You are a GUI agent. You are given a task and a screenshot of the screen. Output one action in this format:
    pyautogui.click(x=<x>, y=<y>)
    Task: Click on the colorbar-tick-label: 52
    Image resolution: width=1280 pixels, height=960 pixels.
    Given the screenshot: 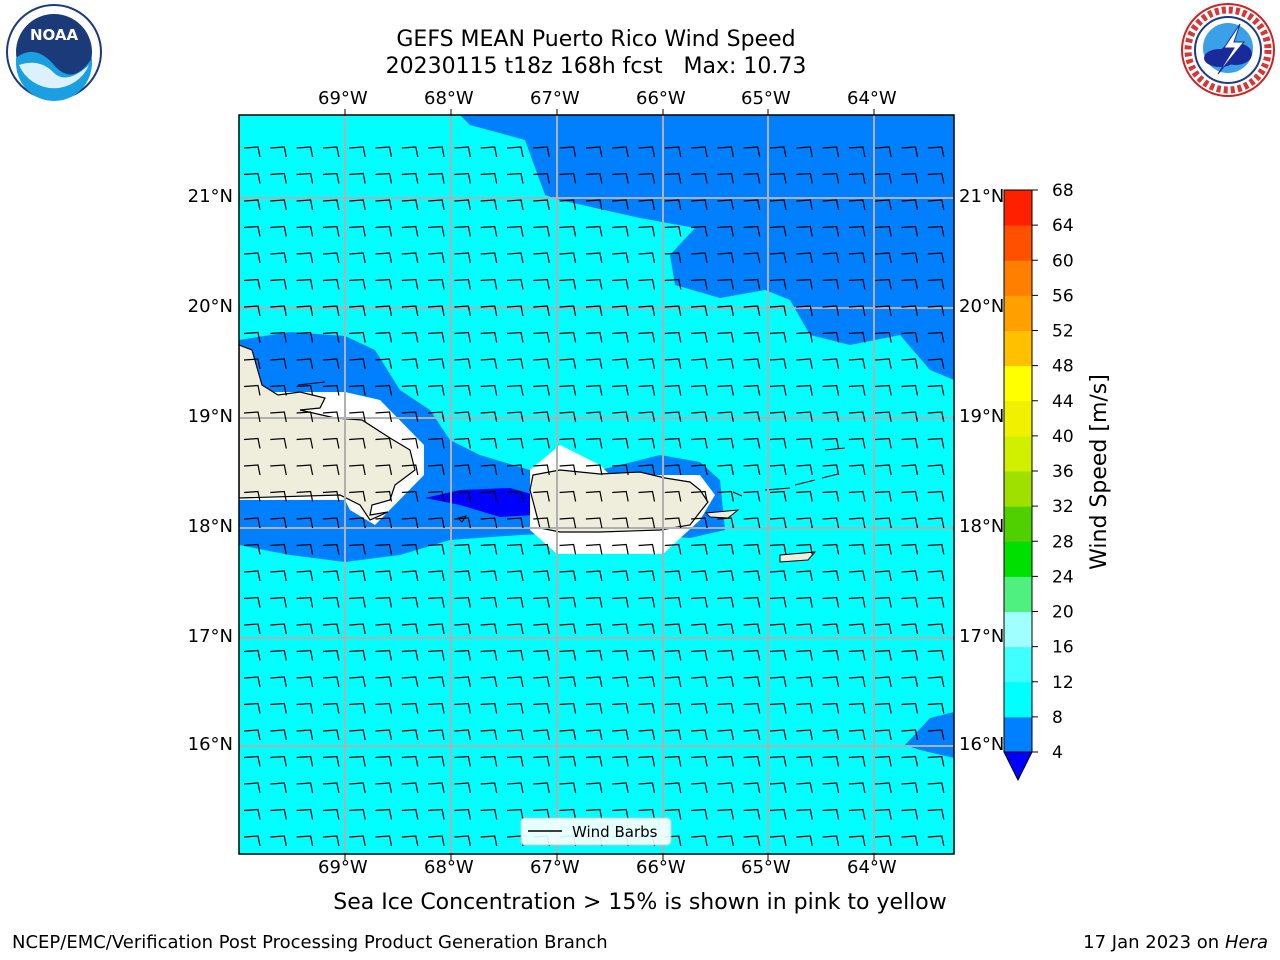 What is the action you would take?
    pyautogui.click(x=1063, y=332)
    